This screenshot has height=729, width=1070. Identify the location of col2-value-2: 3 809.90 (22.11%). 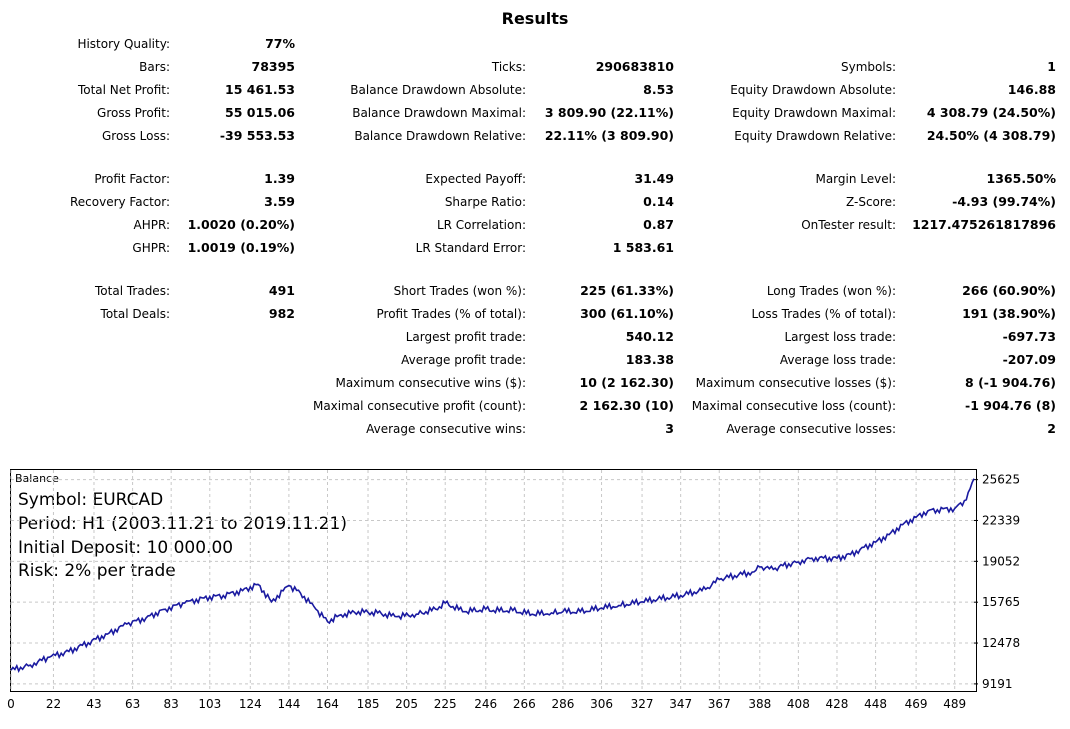
(609, 112).